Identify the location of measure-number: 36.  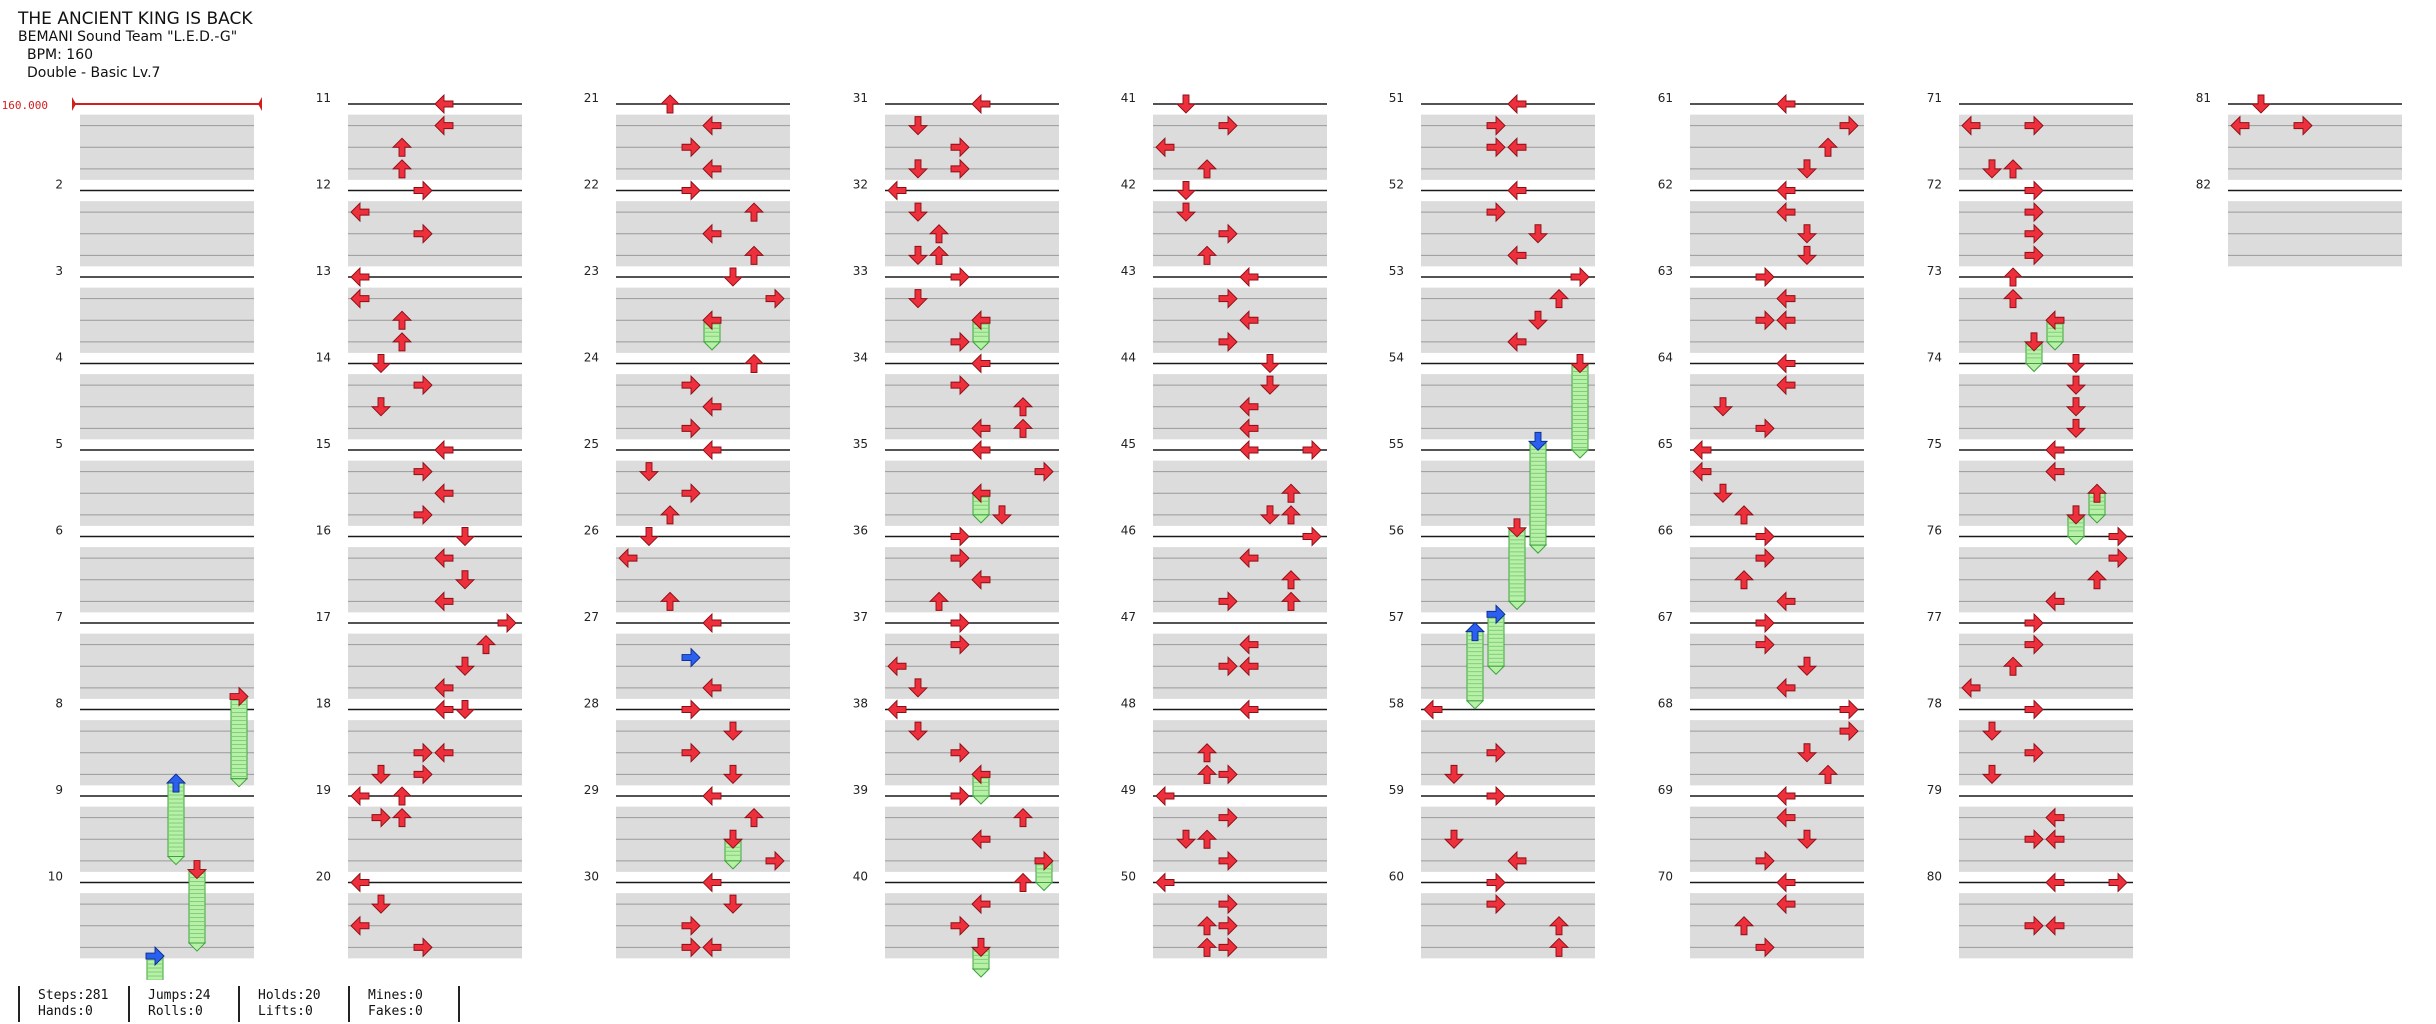
(860, 531).